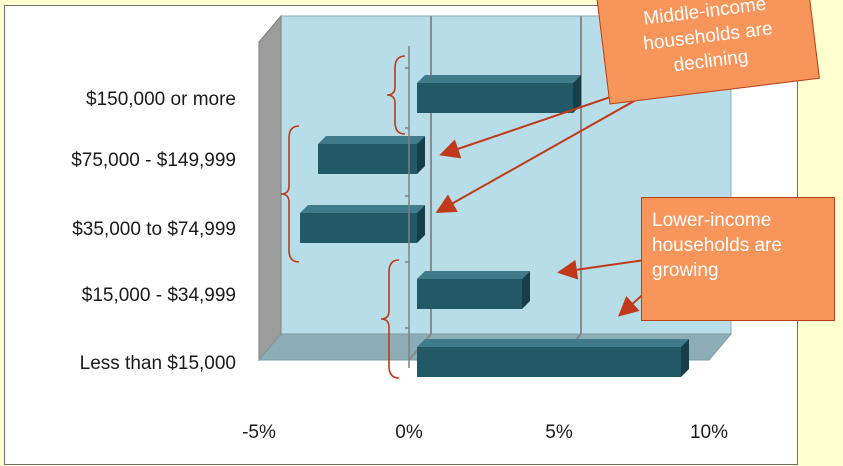 The image size is (843, 466). I want to click on plot-side-wall, so click(270, 188).